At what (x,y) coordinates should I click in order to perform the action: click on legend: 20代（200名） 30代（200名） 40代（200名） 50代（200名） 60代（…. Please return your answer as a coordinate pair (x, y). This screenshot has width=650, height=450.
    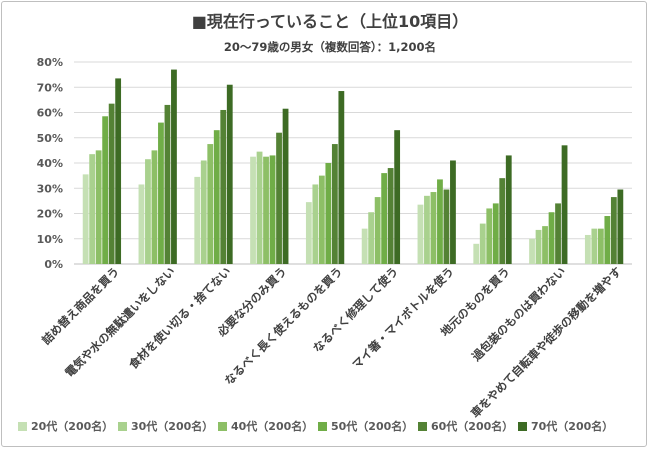
    Looking at the image, I should click on (315, 426).